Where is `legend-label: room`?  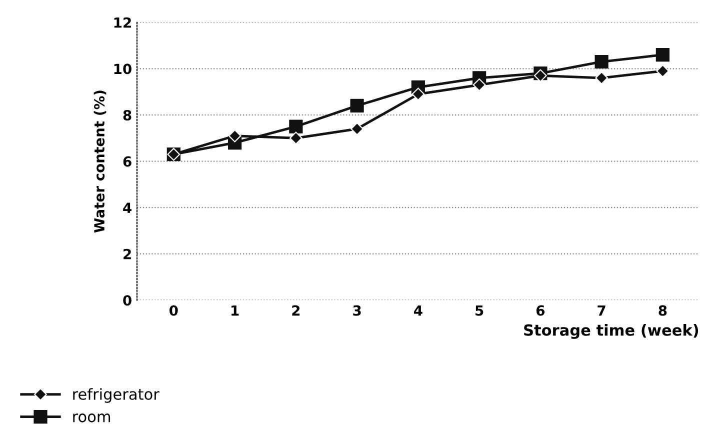
legend-label: room is located at coordinates (91, 418).